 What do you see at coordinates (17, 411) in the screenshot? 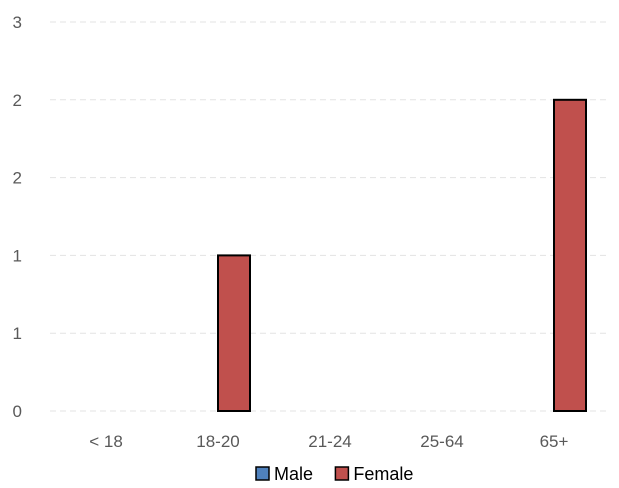
I see `y-tick-label: 0` at bounding box center [17, 411].